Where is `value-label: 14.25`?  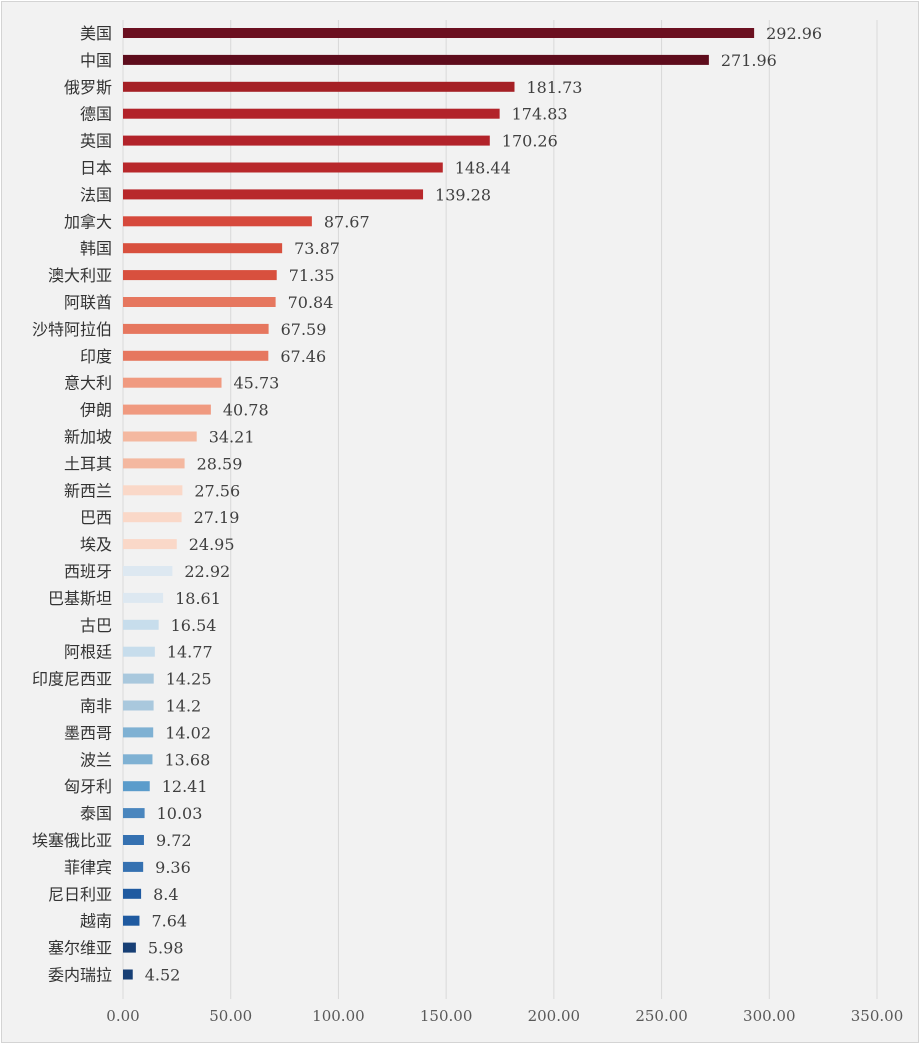 value-label: 14.25 is located at coordinates (189, 679).